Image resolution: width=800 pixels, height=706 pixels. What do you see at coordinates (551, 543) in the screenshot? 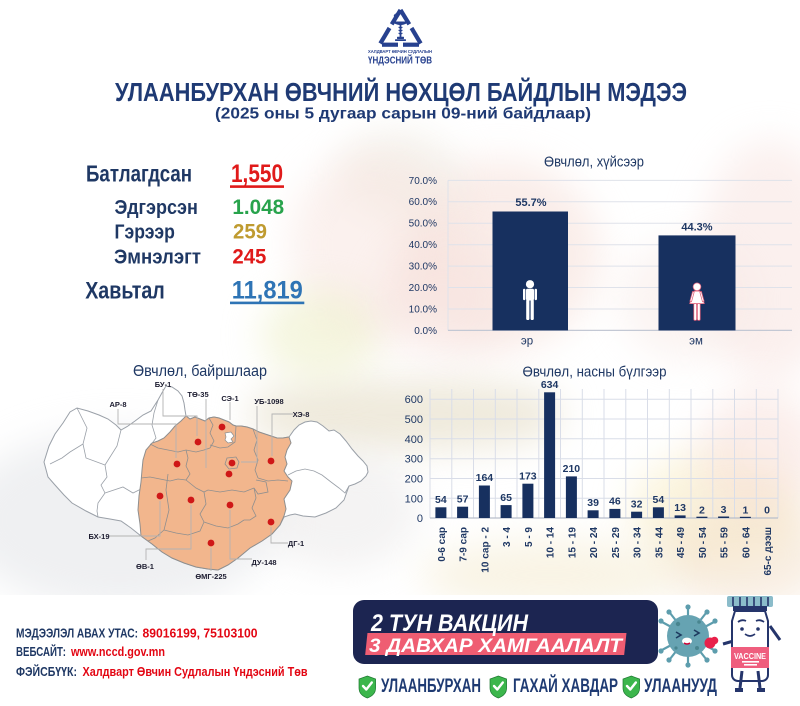
I see `svg-text: 10 - 14` at bounding box center [551, 543].